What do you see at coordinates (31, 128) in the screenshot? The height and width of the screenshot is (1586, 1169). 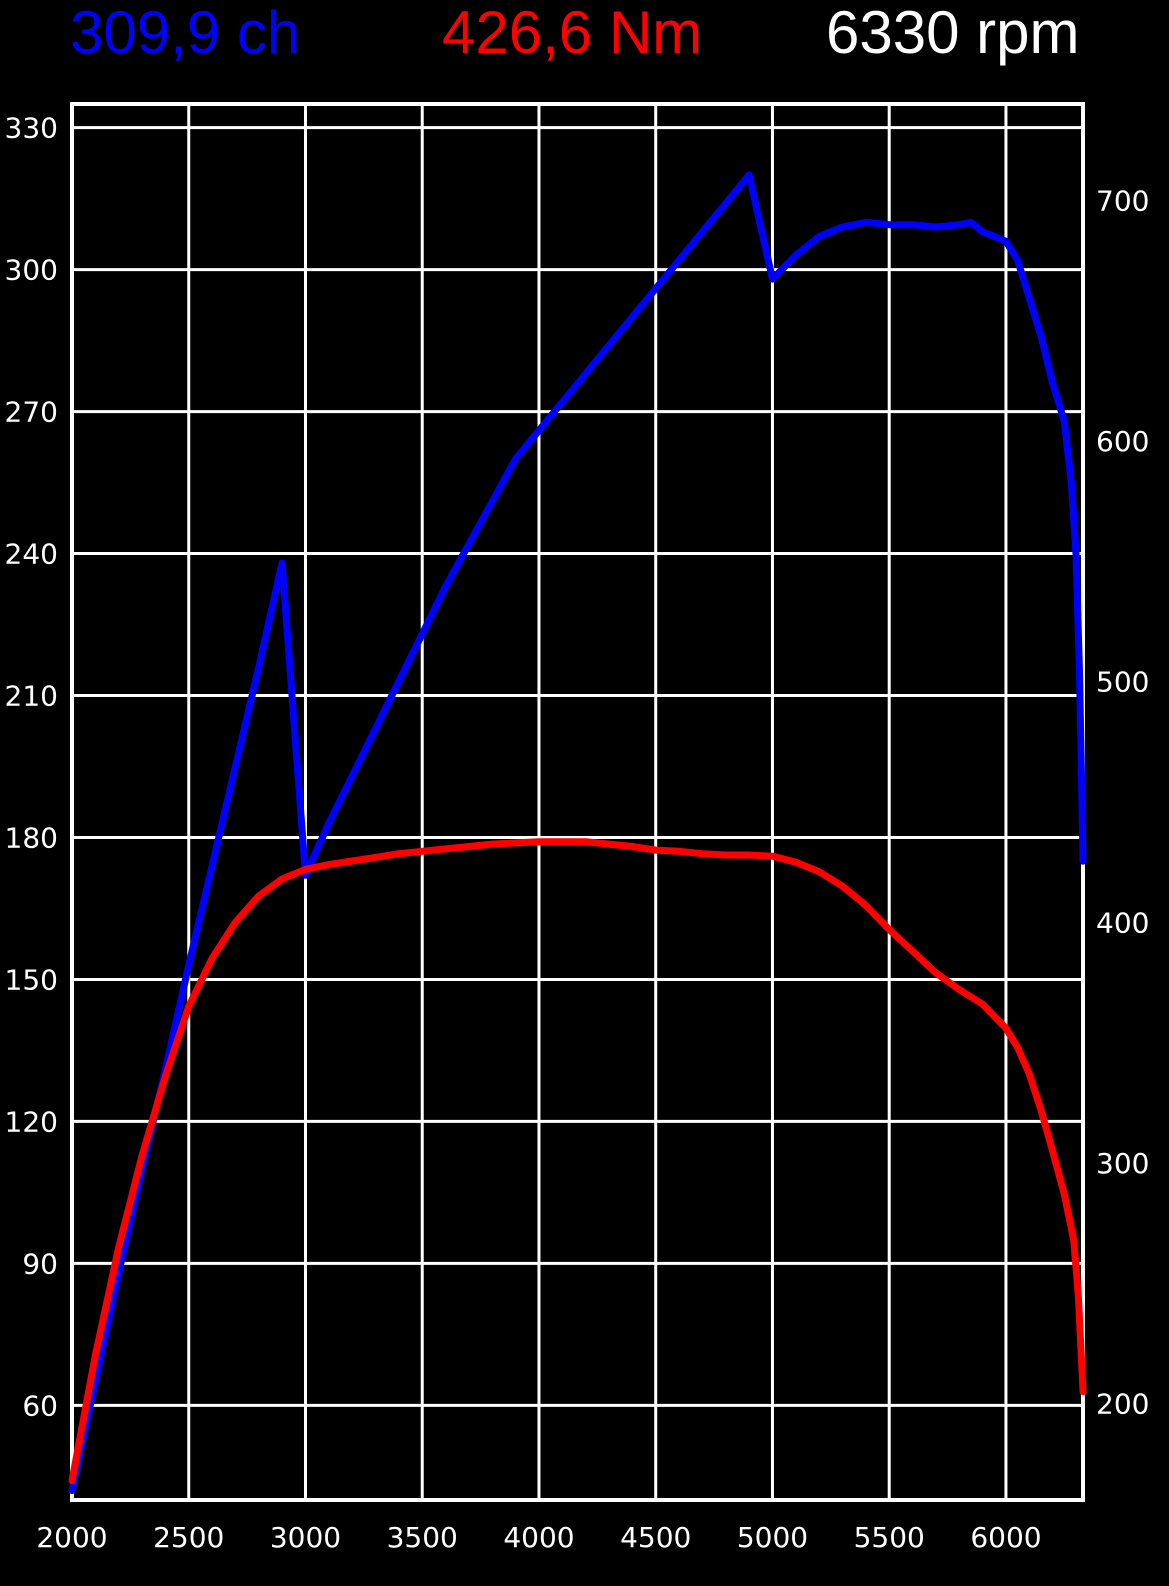 I see `y-left-tick-label: 330` at bounding box center [31, 128].